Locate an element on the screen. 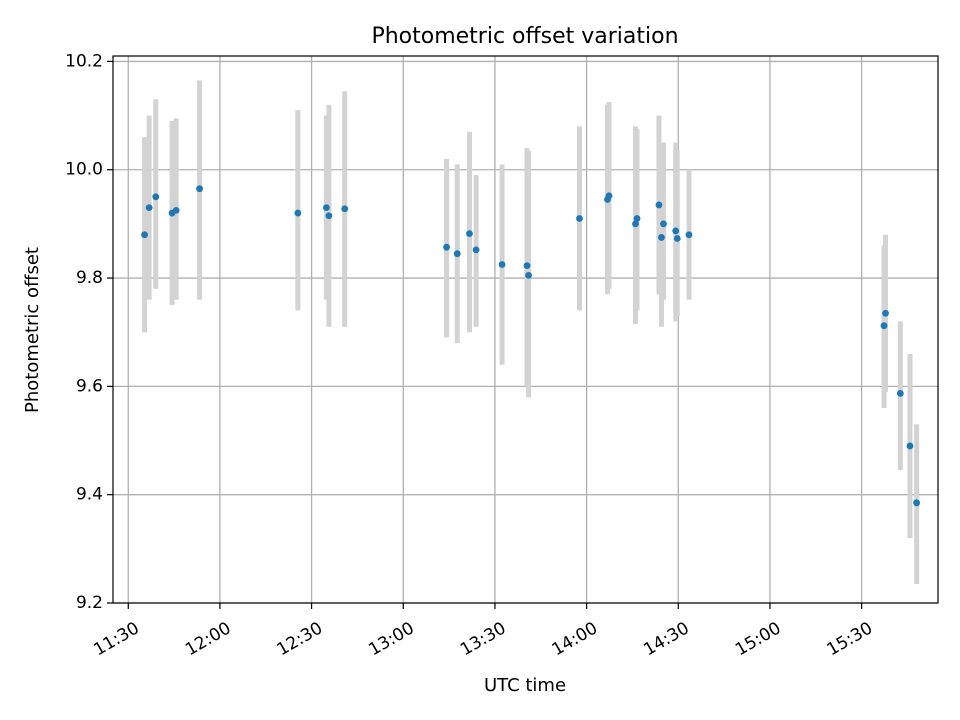 This screenshot has width=960, height=720. x-axis-label: UTC time is located at coordinates (525, 685).